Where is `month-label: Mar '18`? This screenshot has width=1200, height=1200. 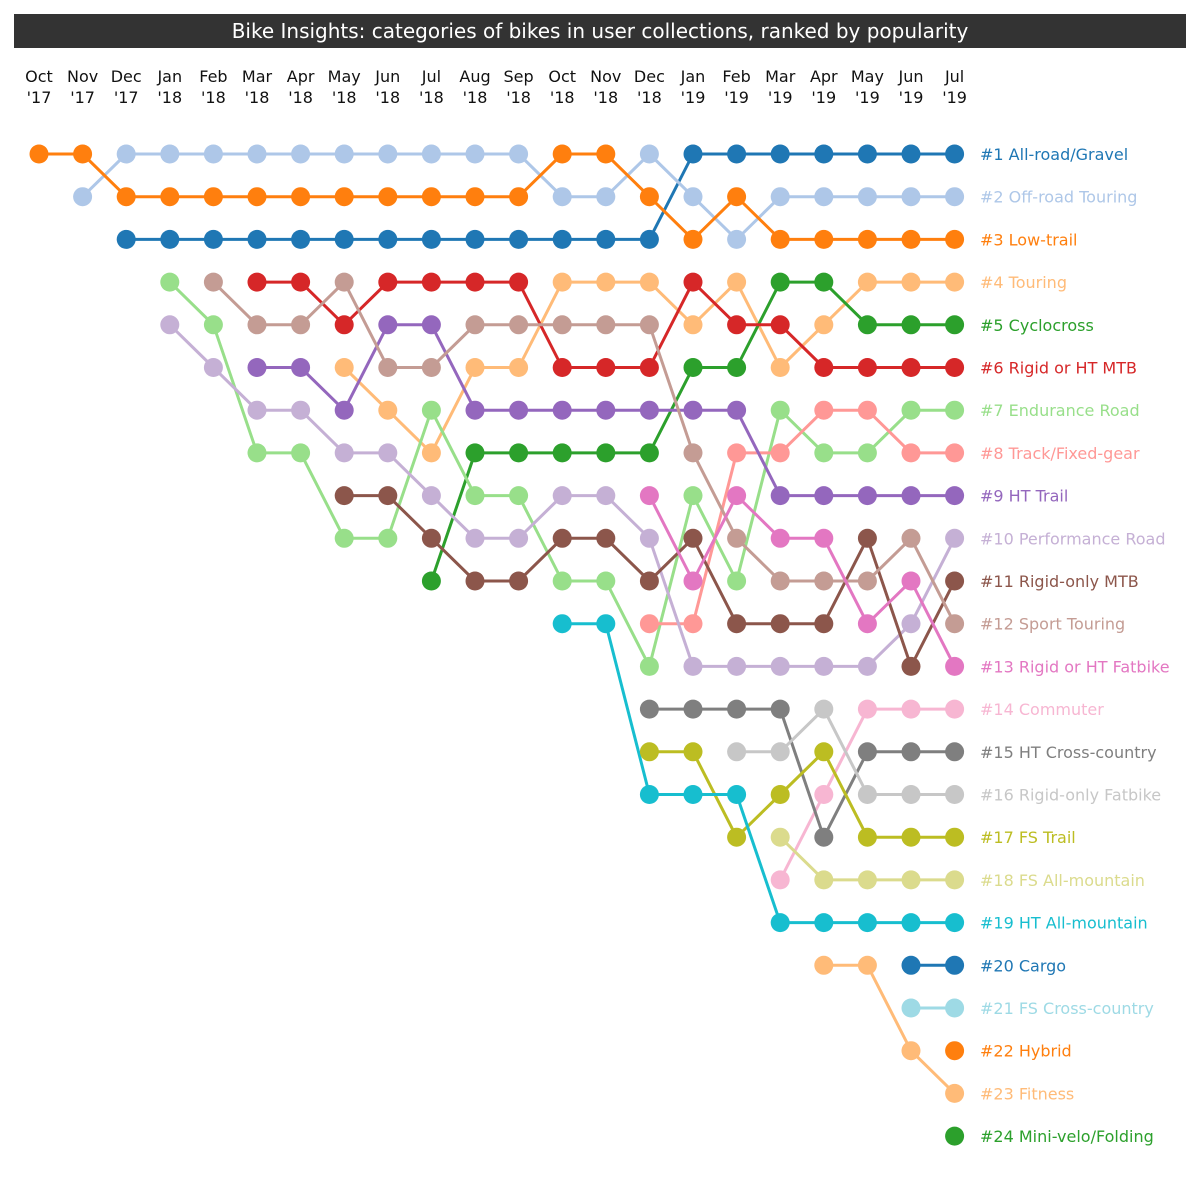
month-label: Mar '18 is located at coordinates (257, 87).